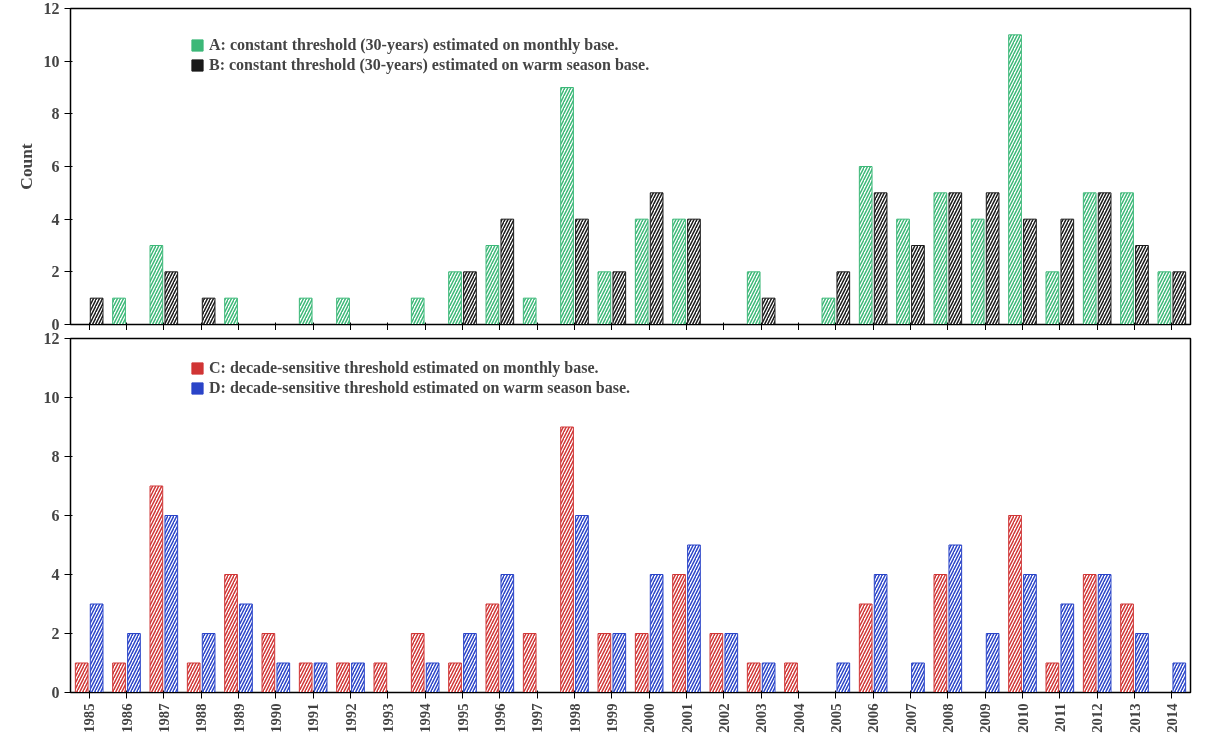 The image size is (1206, 746). I want to click on x-tick-label: 2010, so click(1022, 718).